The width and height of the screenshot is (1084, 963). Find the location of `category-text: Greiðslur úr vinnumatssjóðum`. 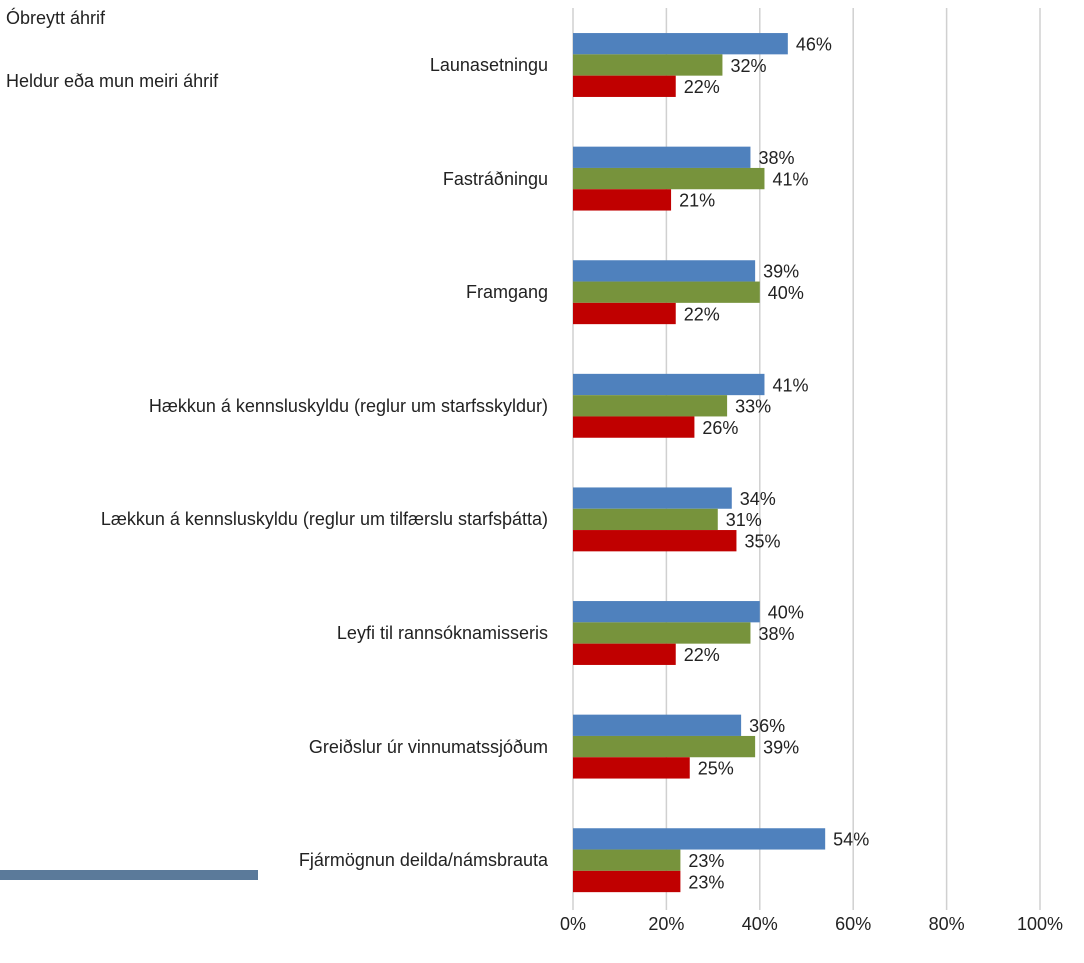

category-text: Greiðslur úr vinnumatssjóðum is located at coordinates (428, 746).